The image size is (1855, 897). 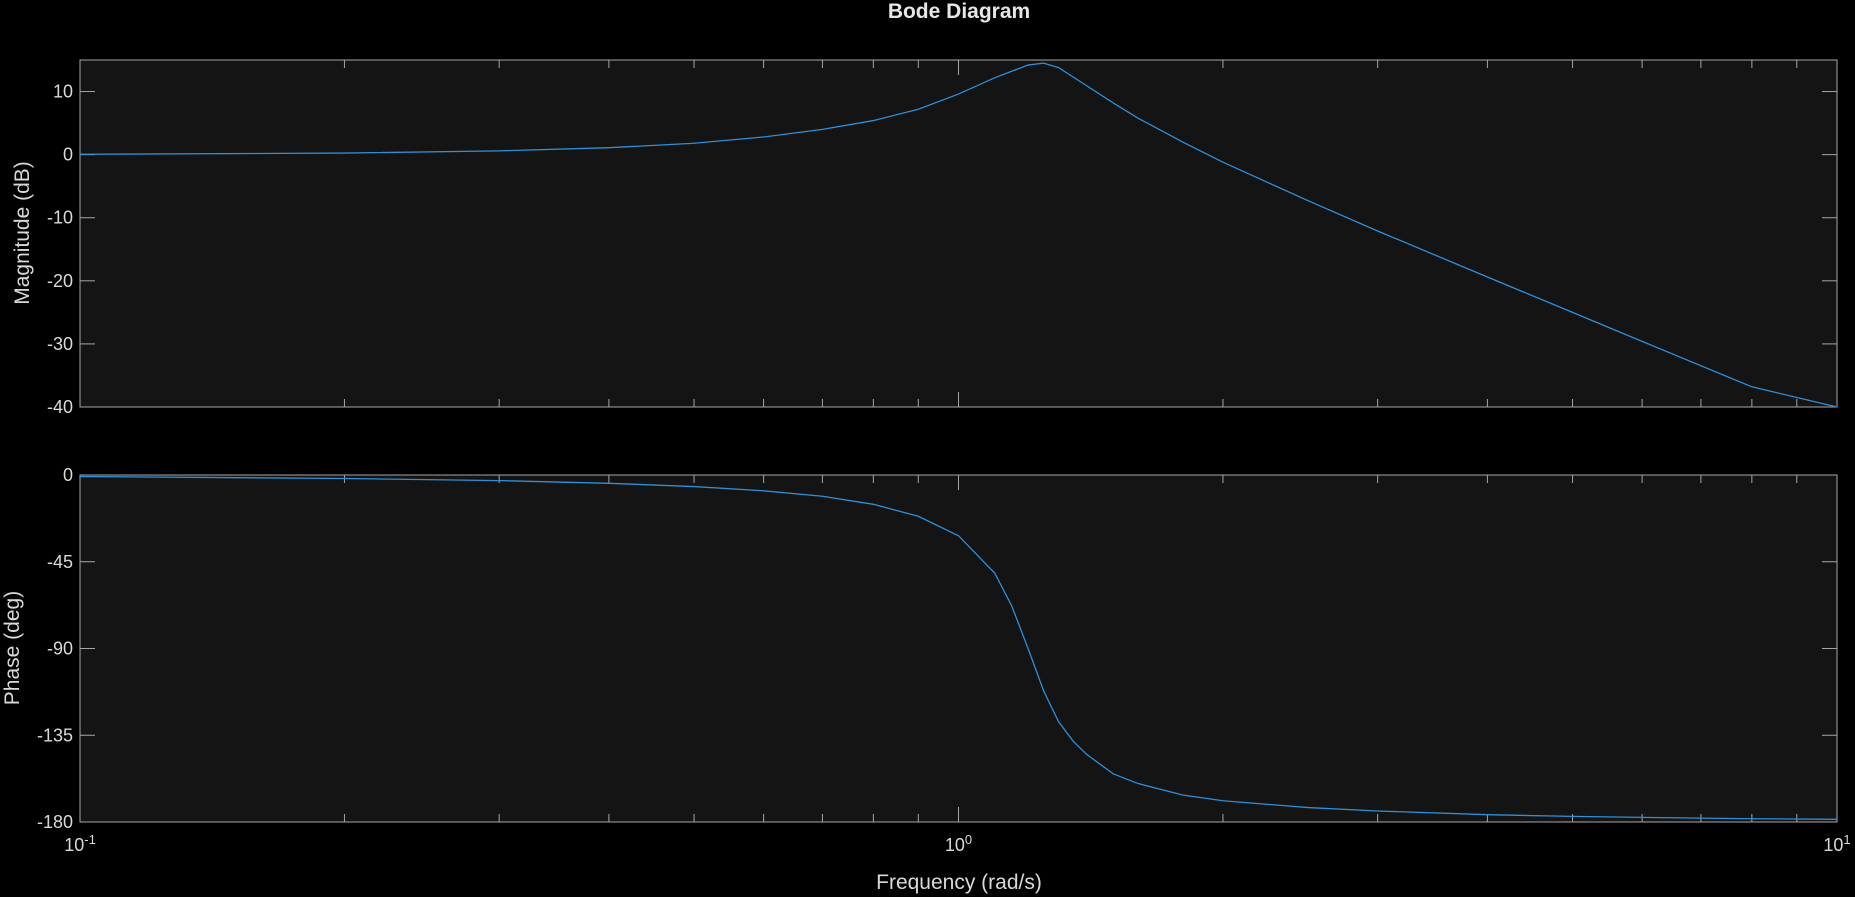 I want to click on y-tick-label: 10, so click(x=63, y=92).